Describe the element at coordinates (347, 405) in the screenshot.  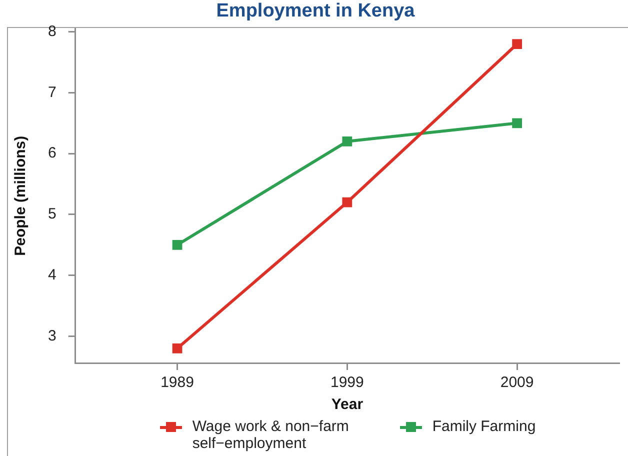
I see `x-axis-title: Year` at that location.